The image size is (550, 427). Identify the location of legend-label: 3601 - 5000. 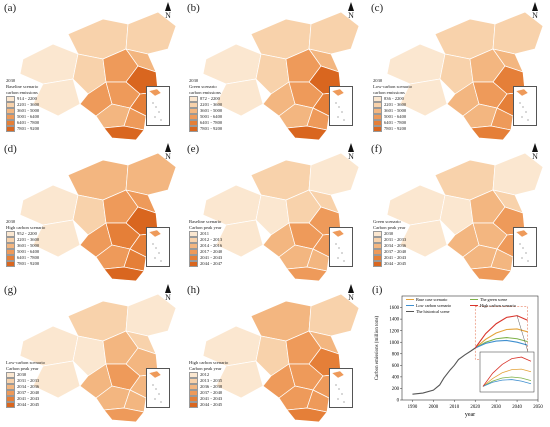
(395, 110).